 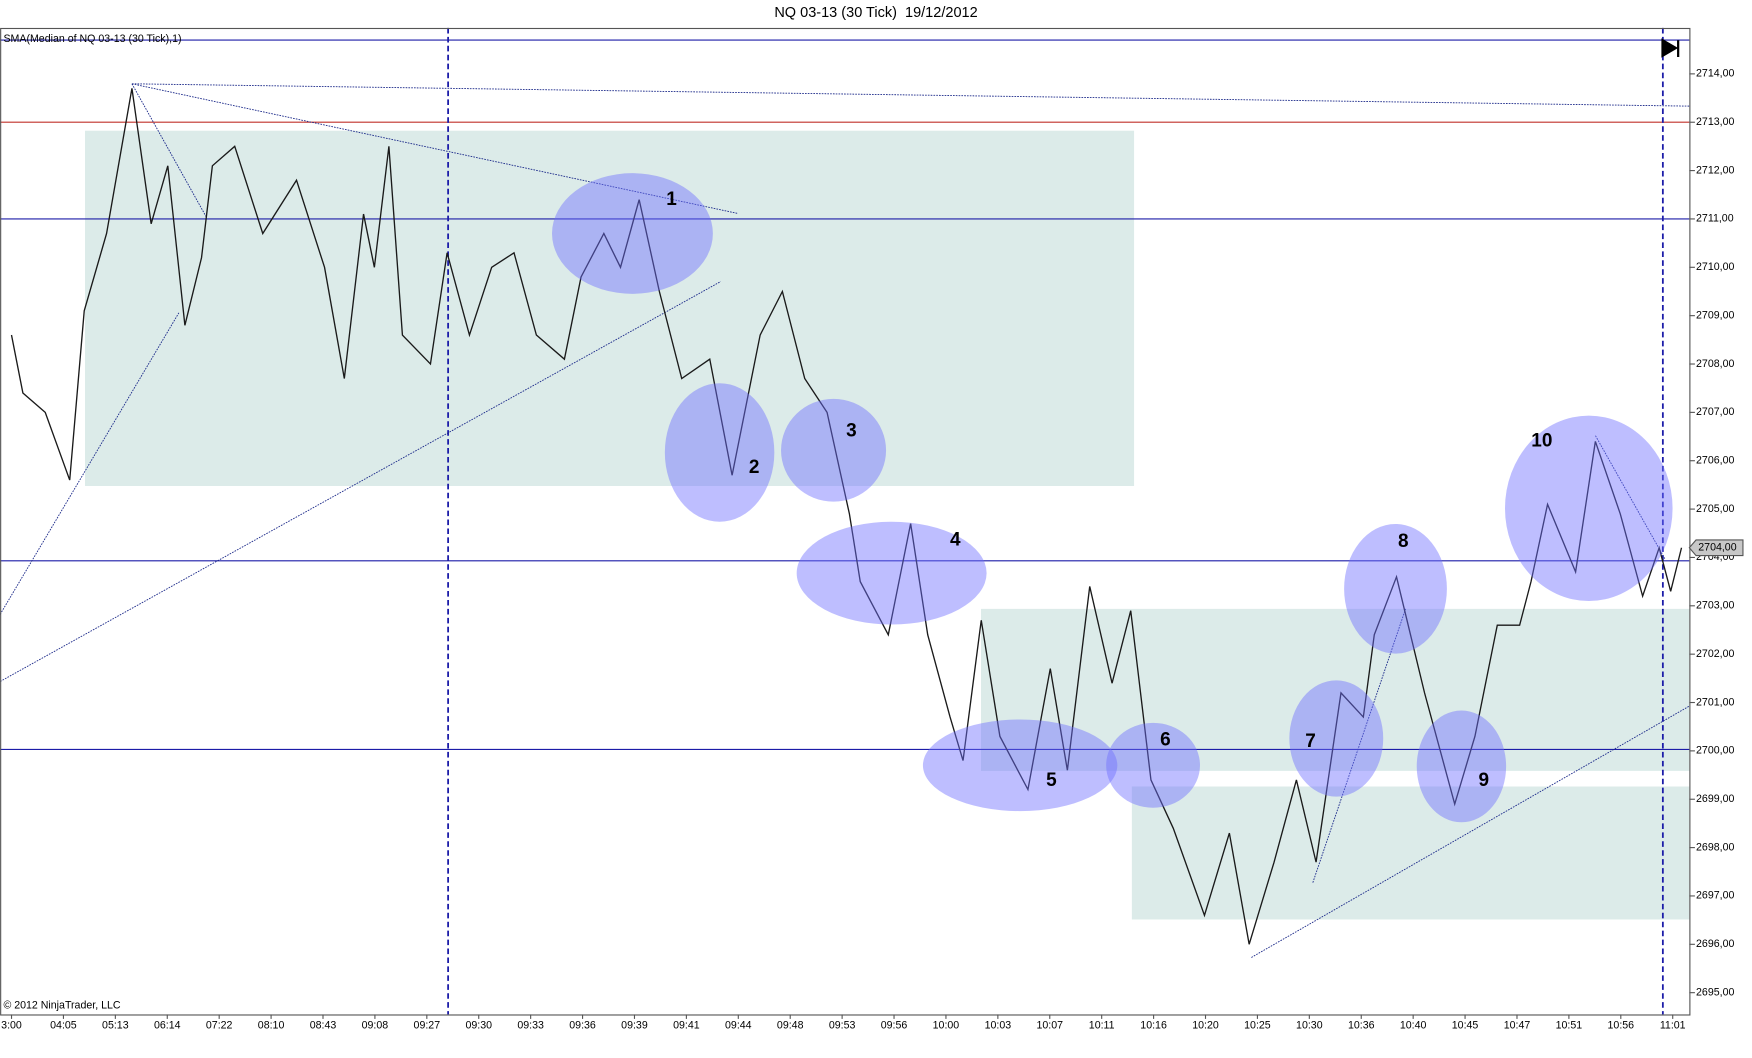 I want to click on scroll-end-button, so click(x=1670, y=48).